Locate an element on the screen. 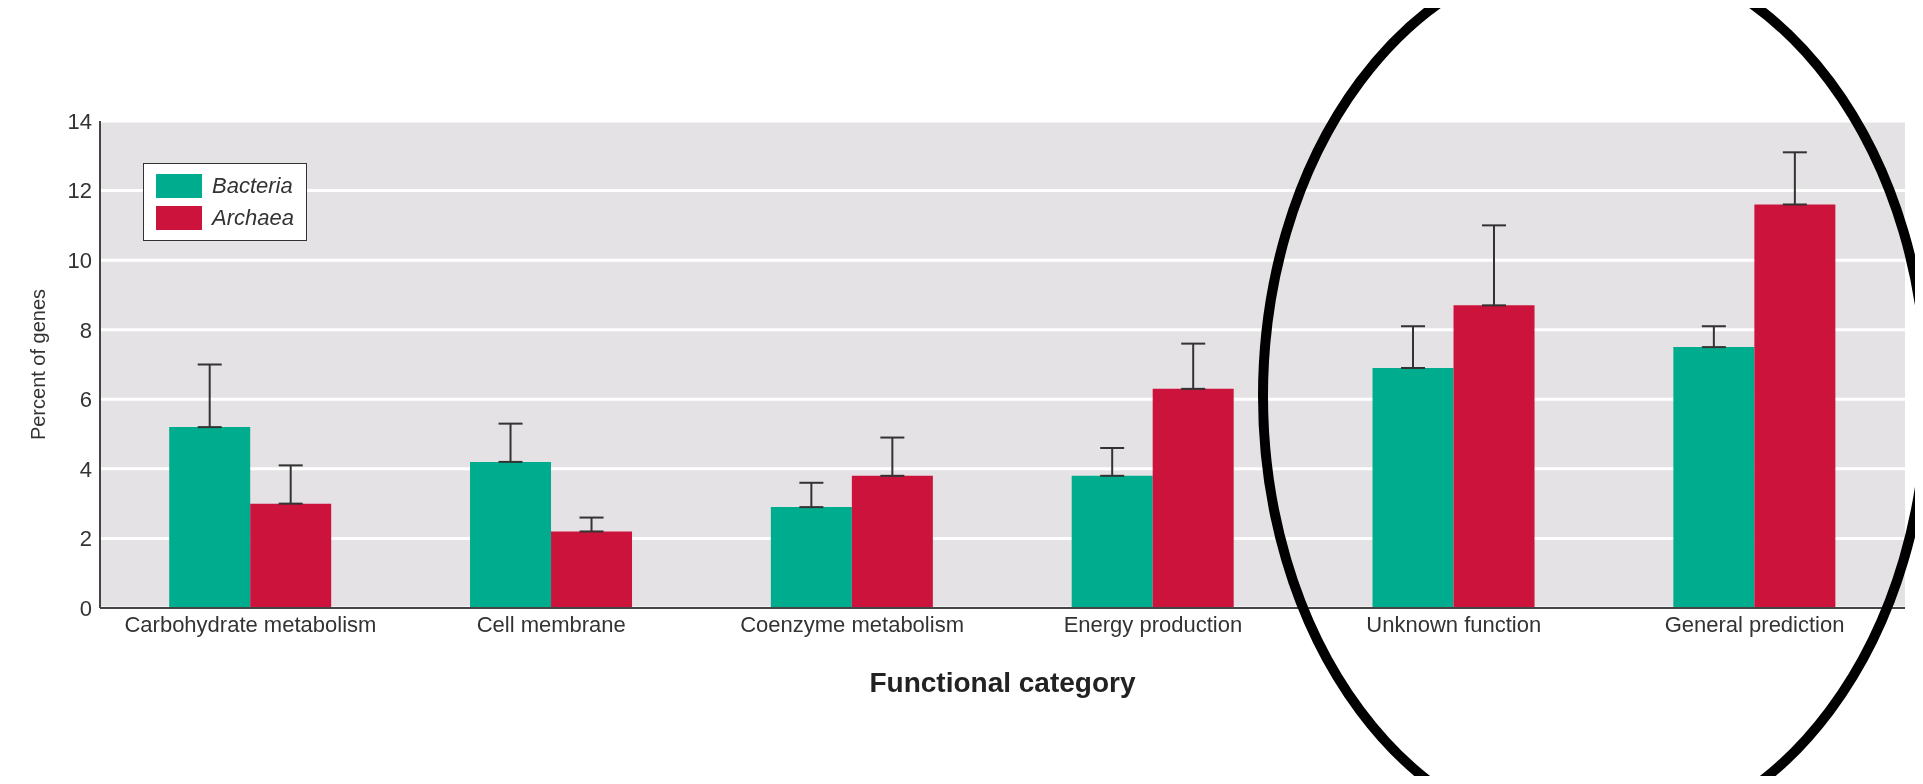 Image resolution: width=1923 pixels, height=784 pixels. x-tick-label: General prediction is located at coordinates (1754, 624).